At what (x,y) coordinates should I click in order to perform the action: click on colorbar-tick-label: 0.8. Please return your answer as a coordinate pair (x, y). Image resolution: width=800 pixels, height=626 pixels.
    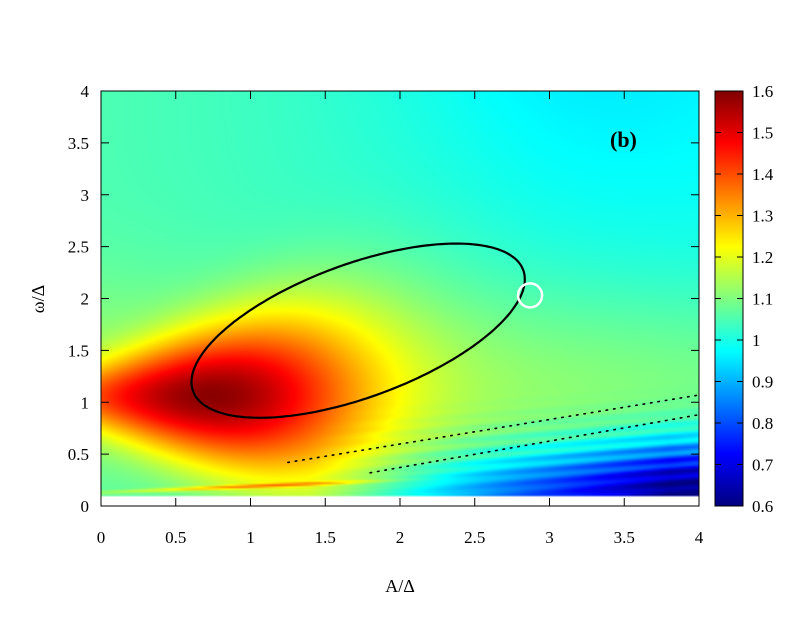
    Looking at the image, I should click on (762, 423).